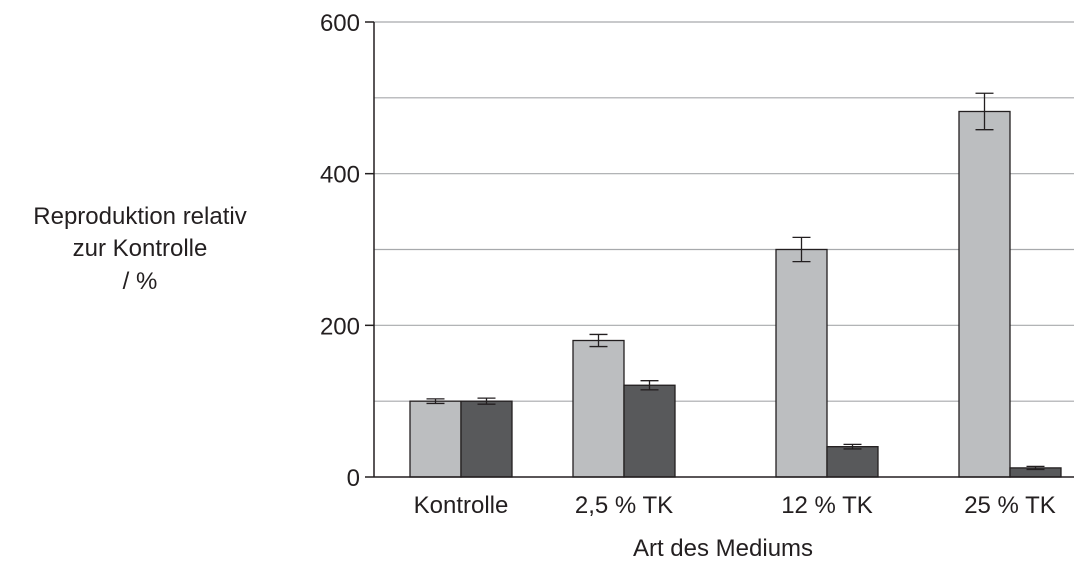 This screenshot has width=1083, height=567. What do you see at coordinates (461, 505) in the screenshot?
I see `x-tick-label-0: Kontrolle` at bounding box center [461, 505].